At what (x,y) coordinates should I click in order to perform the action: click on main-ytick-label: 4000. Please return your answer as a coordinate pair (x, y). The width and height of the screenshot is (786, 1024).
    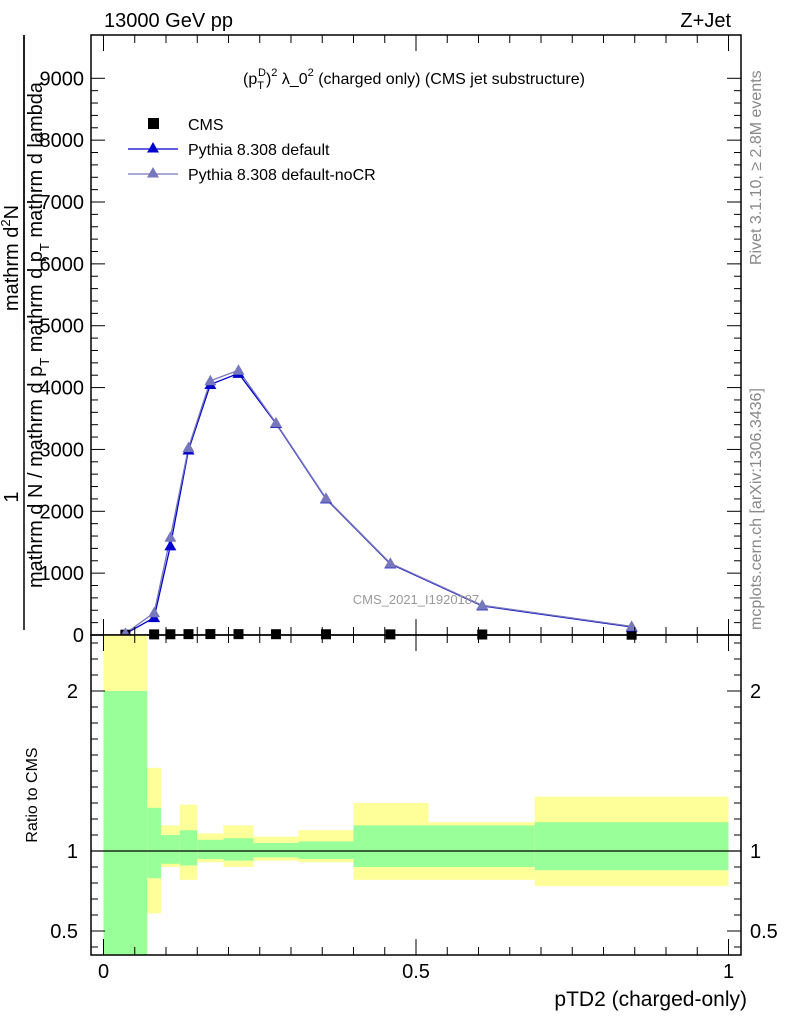
    Looking at the image, I should click on (62, 389).